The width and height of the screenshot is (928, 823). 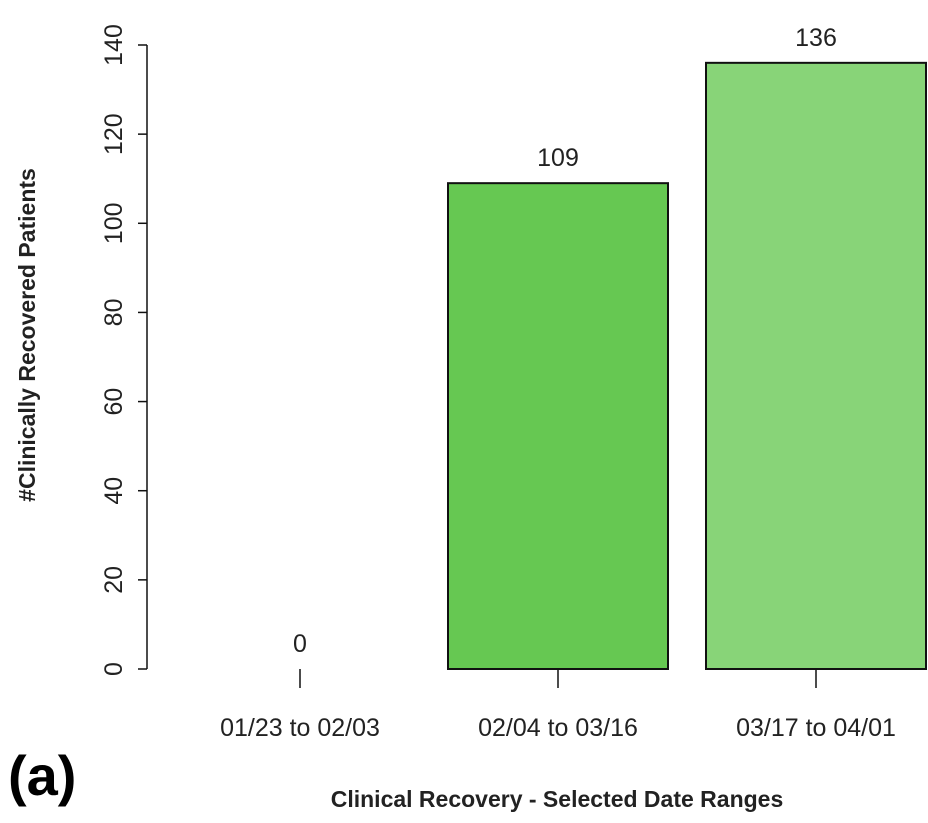 What do you see at coordinates (27, 335) in the screenshot?
I see `y-axis-label: #Clinically Recovered Patients` at bounding box center [27, 335].